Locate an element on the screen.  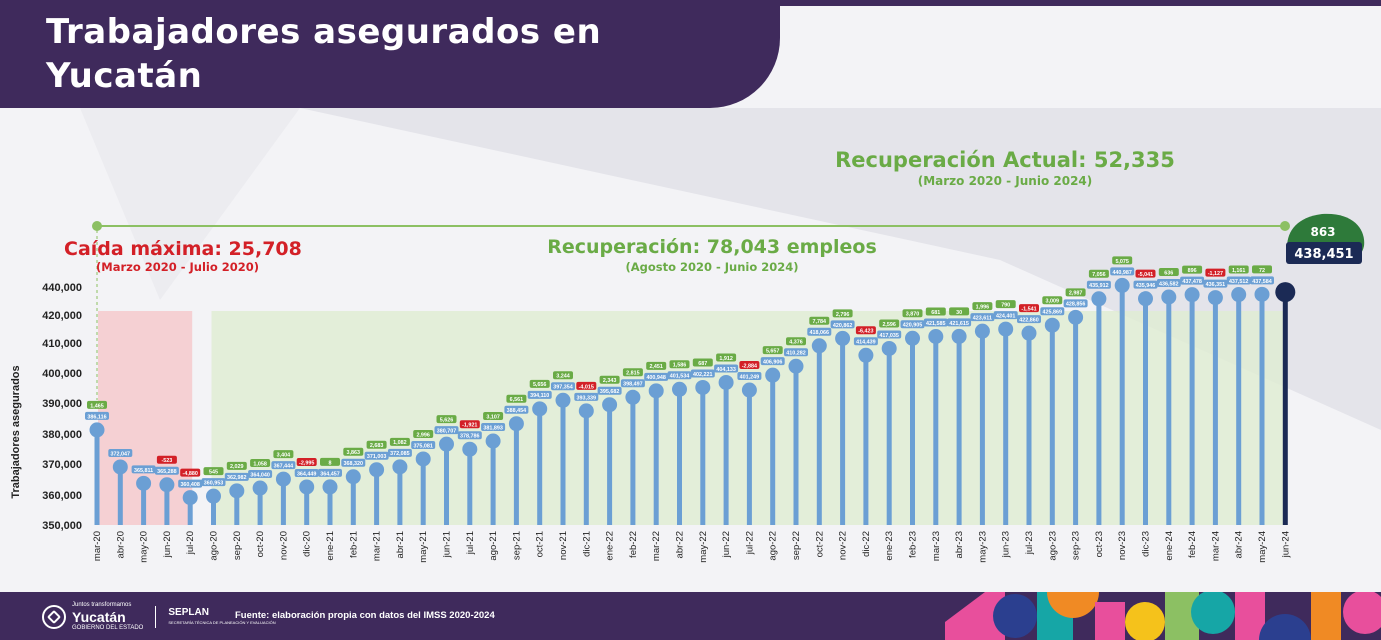
change-label: 72 is located at coordinates (1262, 271).